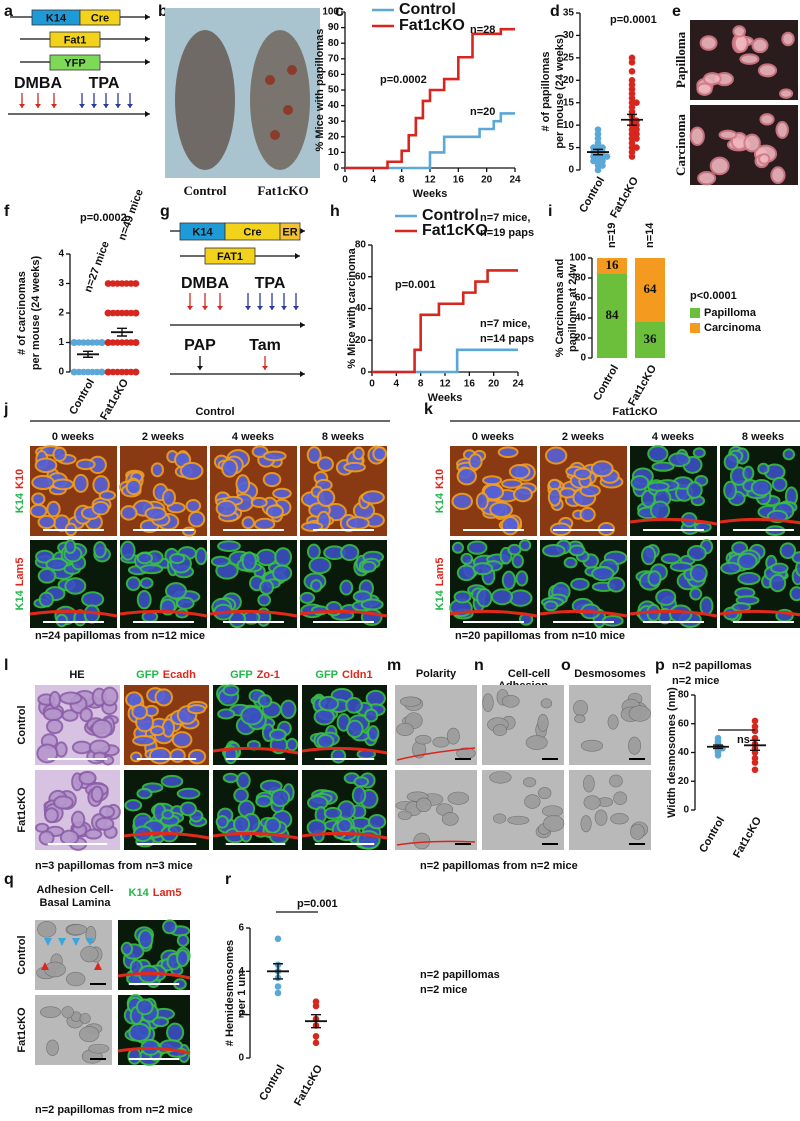  Describe the element at coordinates (20, 479) in the screenshot. I see `stain-red: K10` at that location.